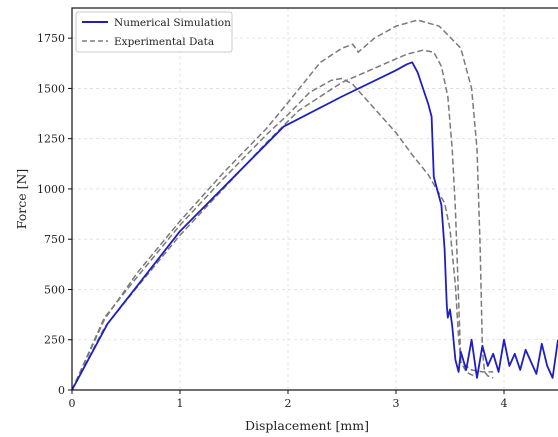 This screenshot has height=437, width=558. I want to click on y-tick-label: 0, so click(61, 390).